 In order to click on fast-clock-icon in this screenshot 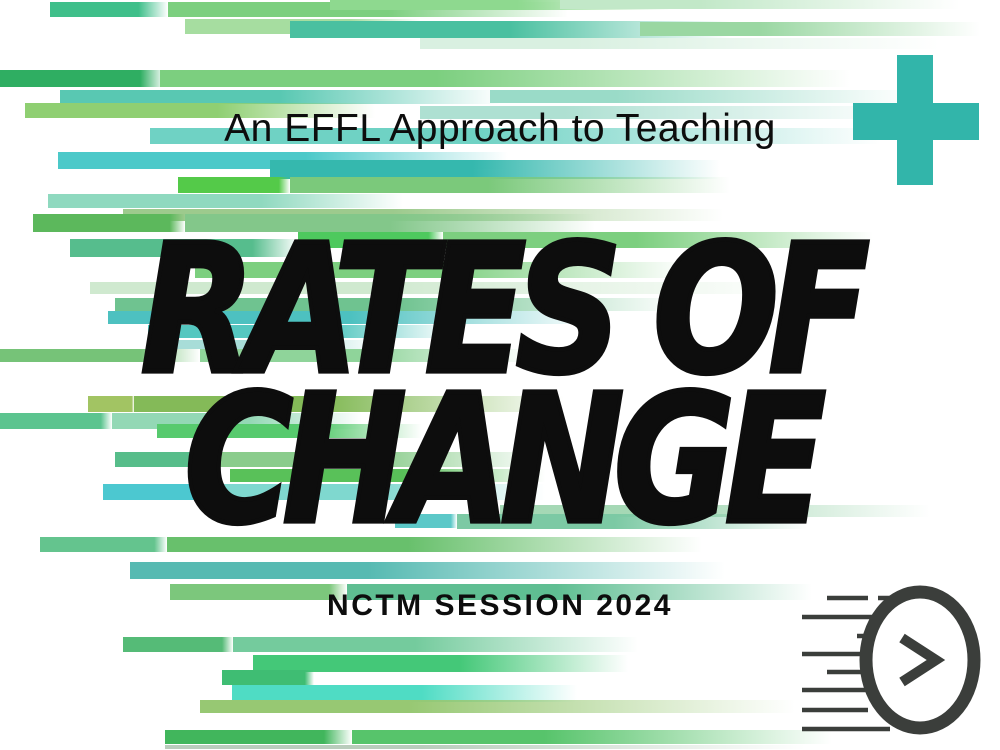, I will do `click(891, 660)`.